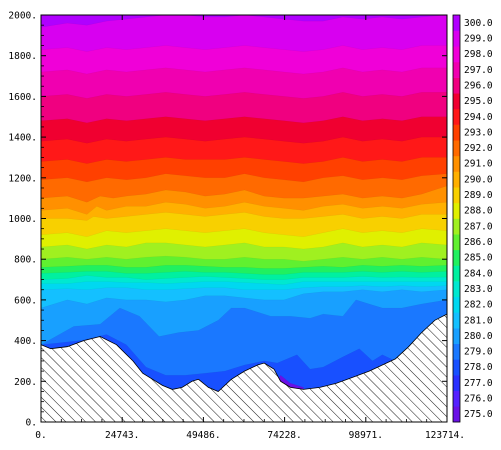 This screenshot has width=501, height=450. I want to click on x-tick-label: 24743., so click(122, 435).